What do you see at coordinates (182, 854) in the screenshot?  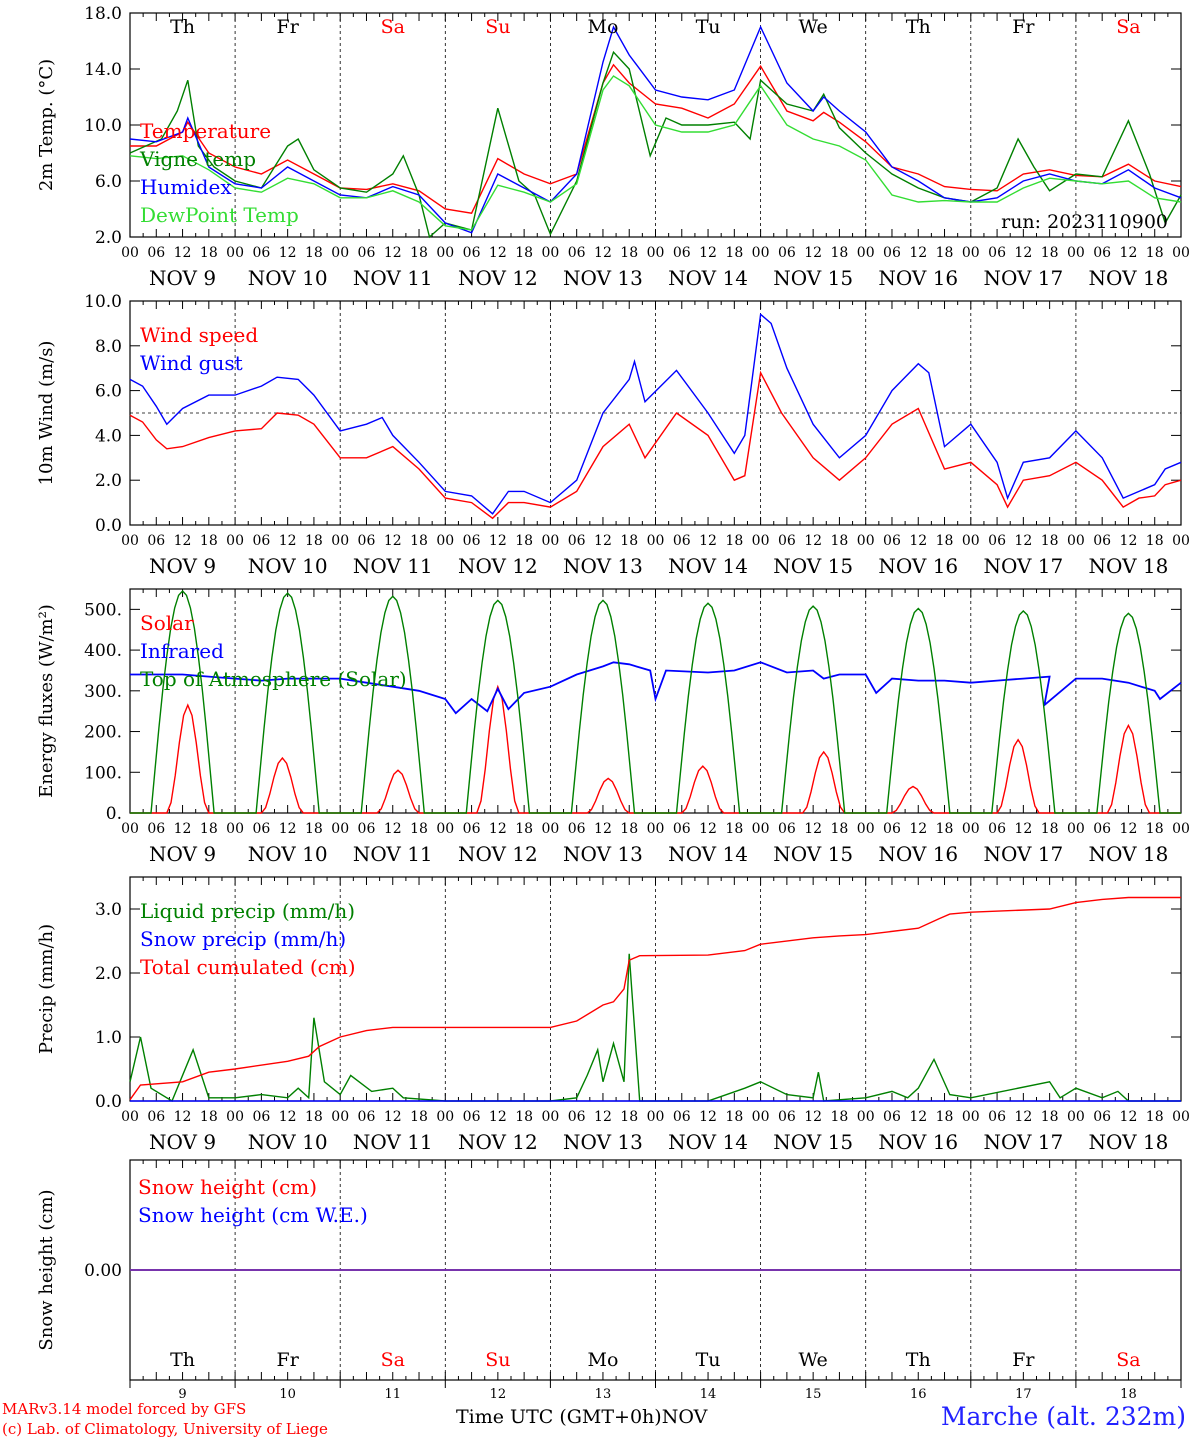 I see `date-label: NOV 9` at bounding box center [182, 854].